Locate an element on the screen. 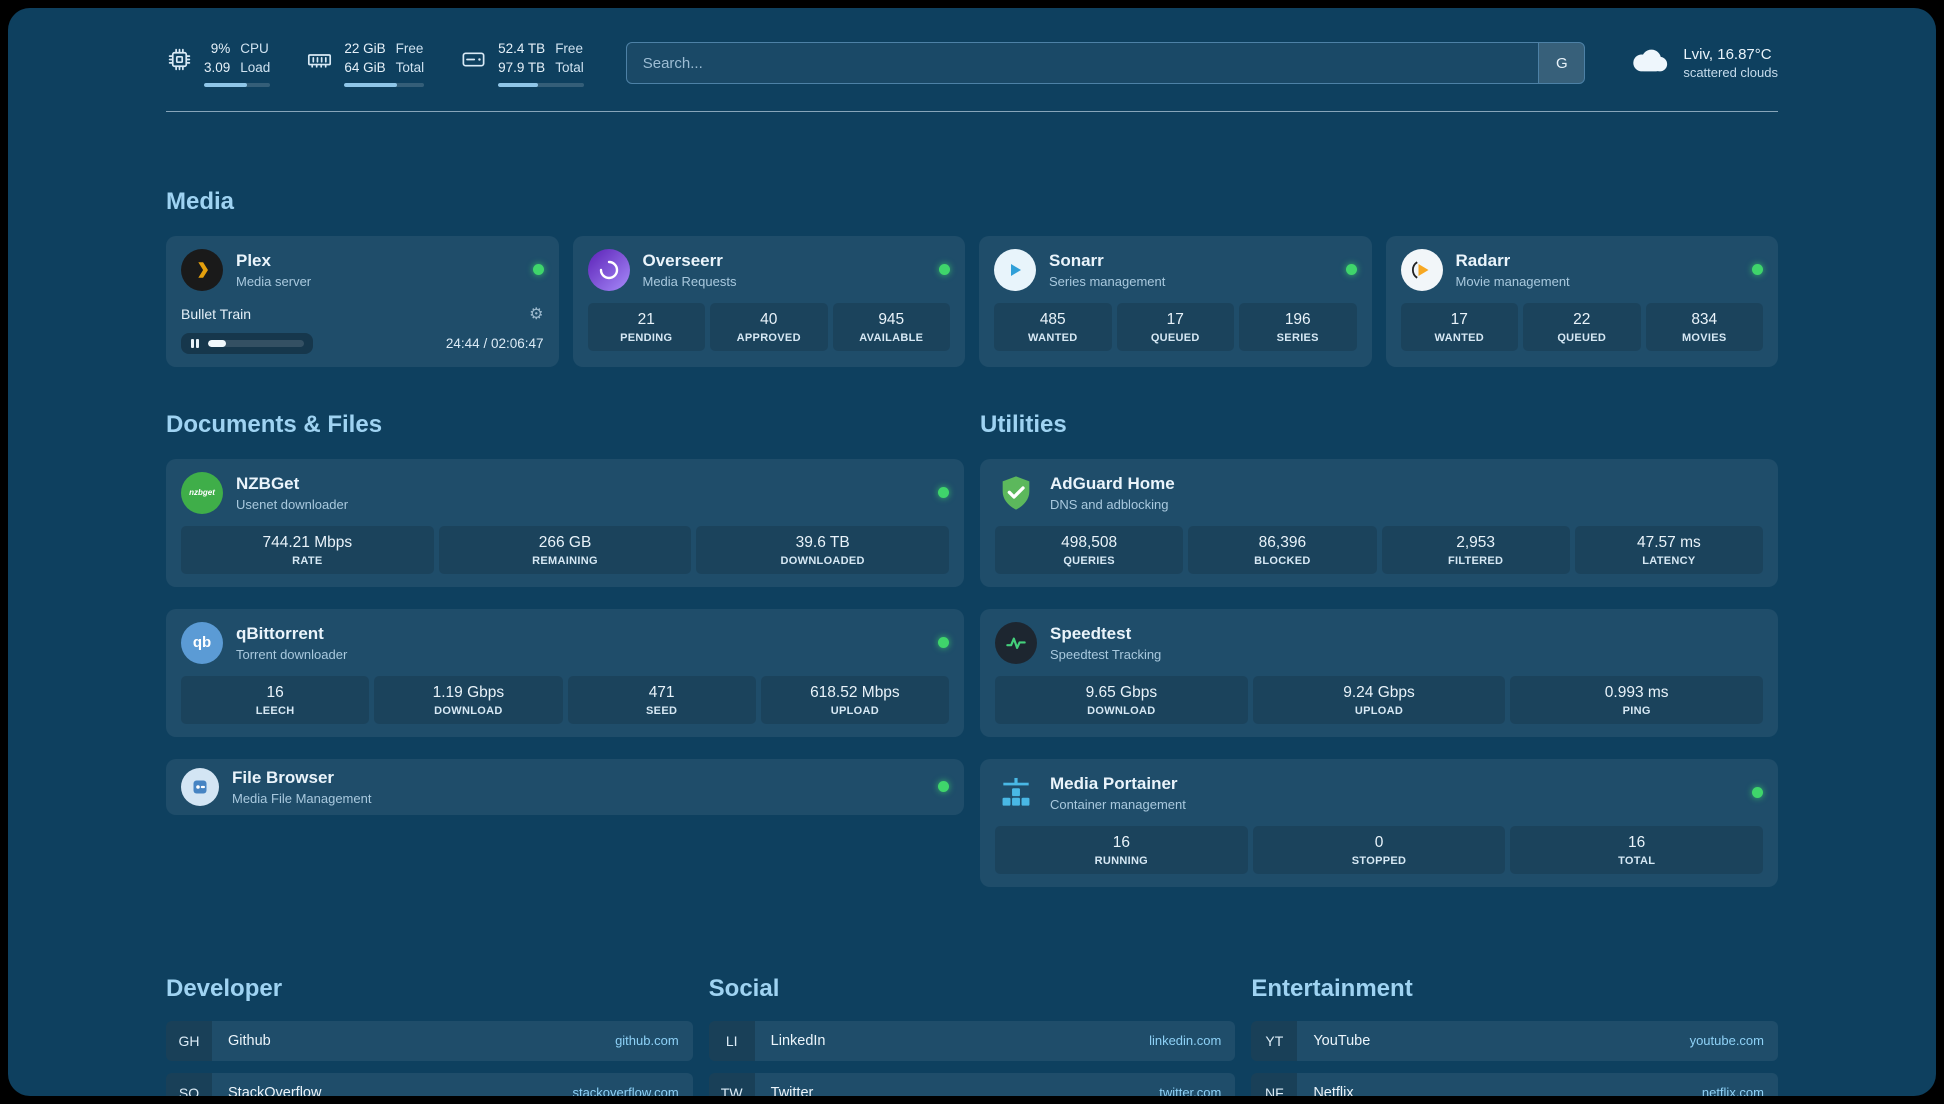  filebrowser-icon is located at coordinates (200, 786).